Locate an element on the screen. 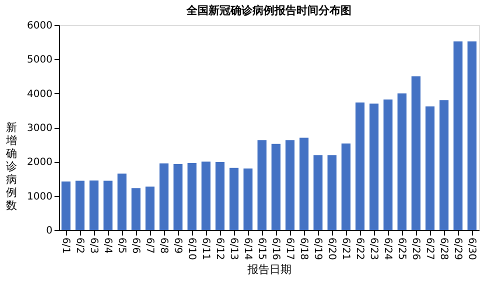 The image size is (500, 290). x-tick-label: 6/28 is located at coordinates (443, 249).